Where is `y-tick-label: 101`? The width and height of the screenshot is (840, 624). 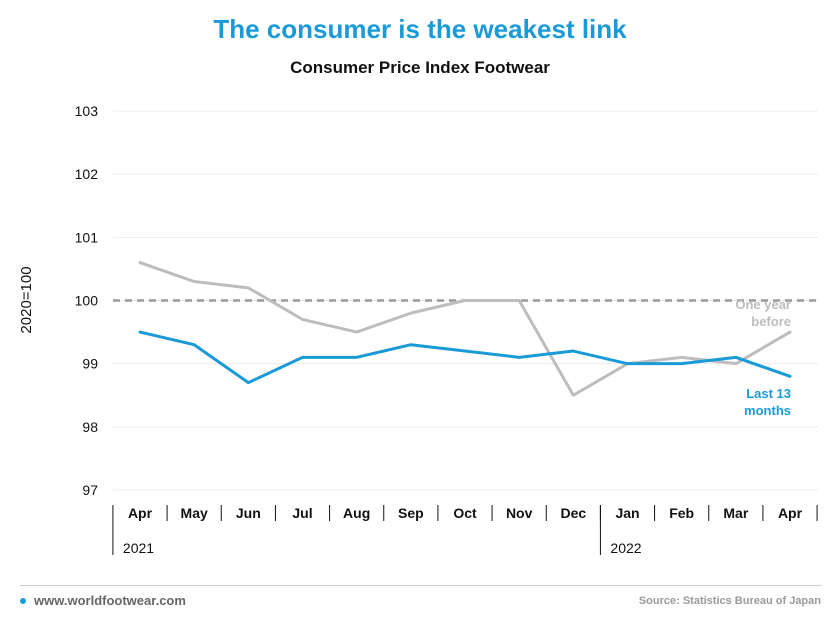 y-tick-label: 101 is located at coordinates (87, 237).